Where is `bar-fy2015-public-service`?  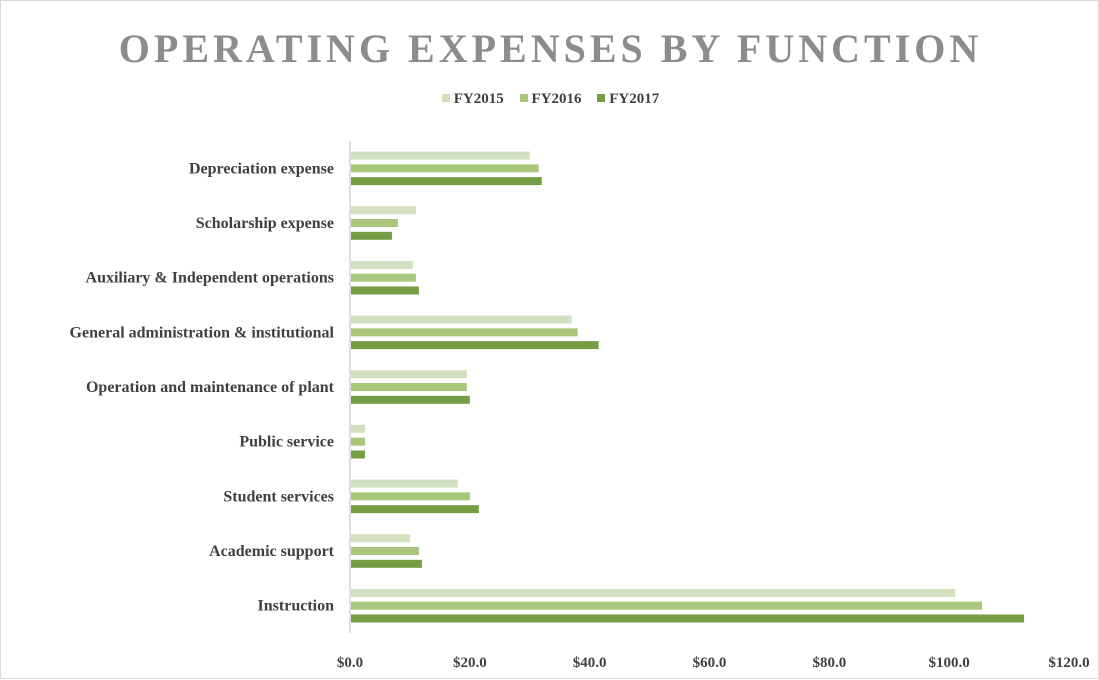 bar-fy2015-public-service is located at coordinates (358, 428).